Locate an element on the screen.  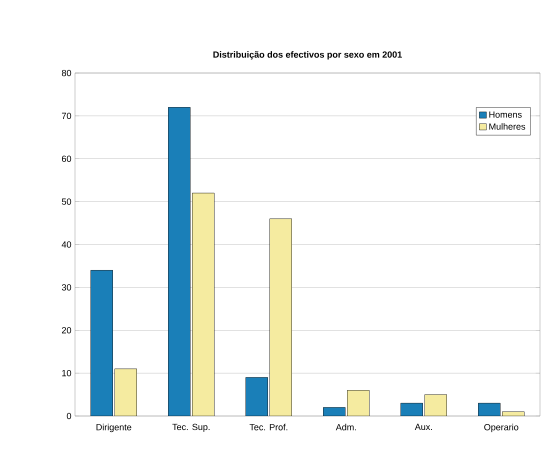
y-tick-label: 0 is located at coordinates (69, 416).